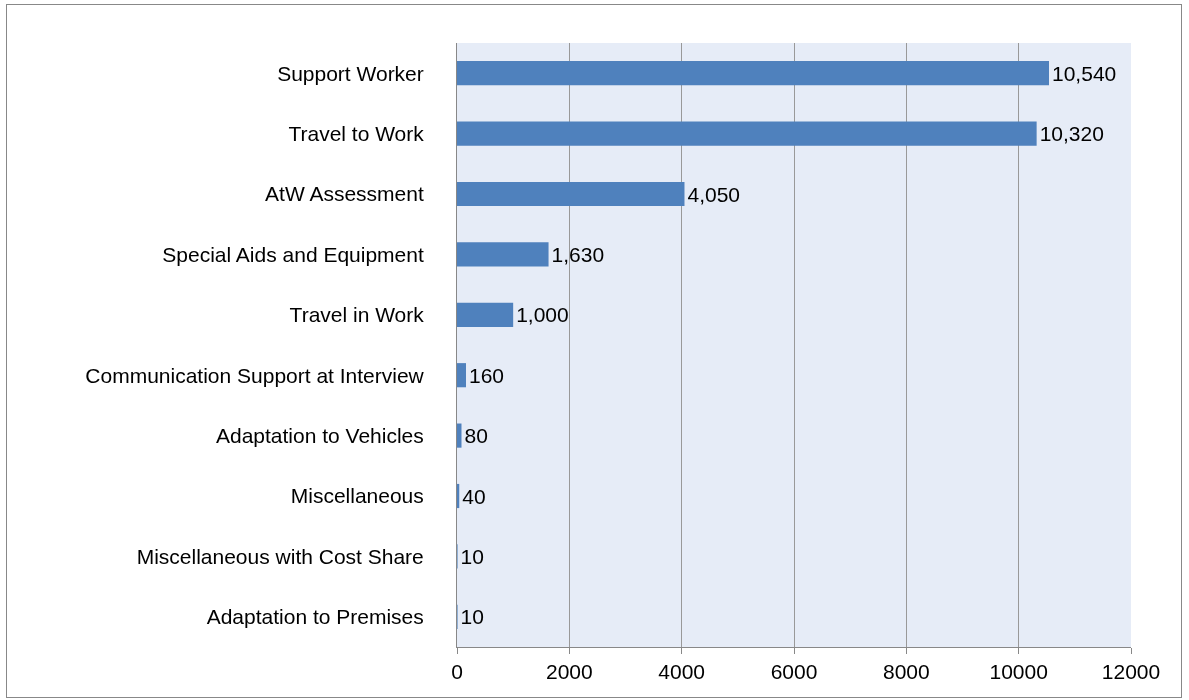 The width and height of the screenshot is (1189, 700). I want to click on y-tick-label: Adaptation to Premises, so click(315, 617).